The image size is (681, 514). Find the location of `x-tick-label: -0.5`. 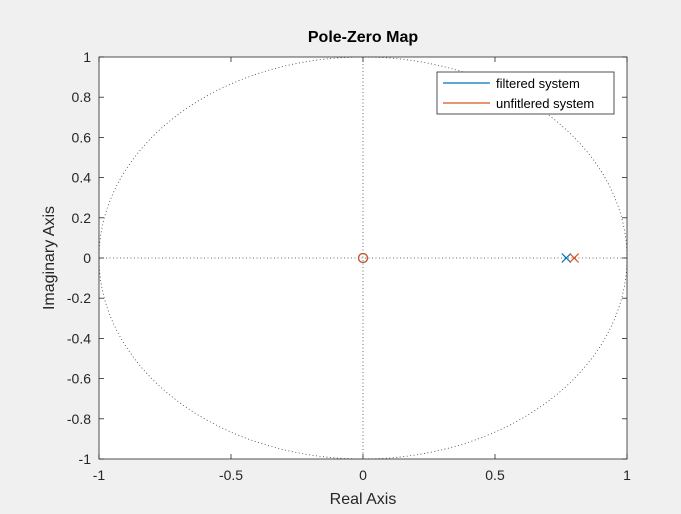

x-tick-label: -0.5 is located at coordinates (231, 475).